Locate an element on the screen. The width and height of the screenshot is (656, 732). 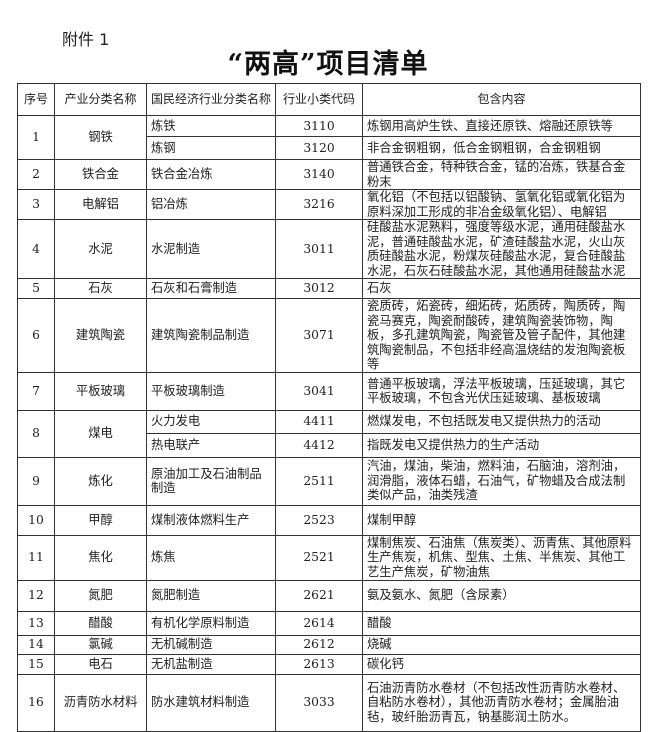
national-class-cell: 铝冶炼 is located at coordinates (211, 204).